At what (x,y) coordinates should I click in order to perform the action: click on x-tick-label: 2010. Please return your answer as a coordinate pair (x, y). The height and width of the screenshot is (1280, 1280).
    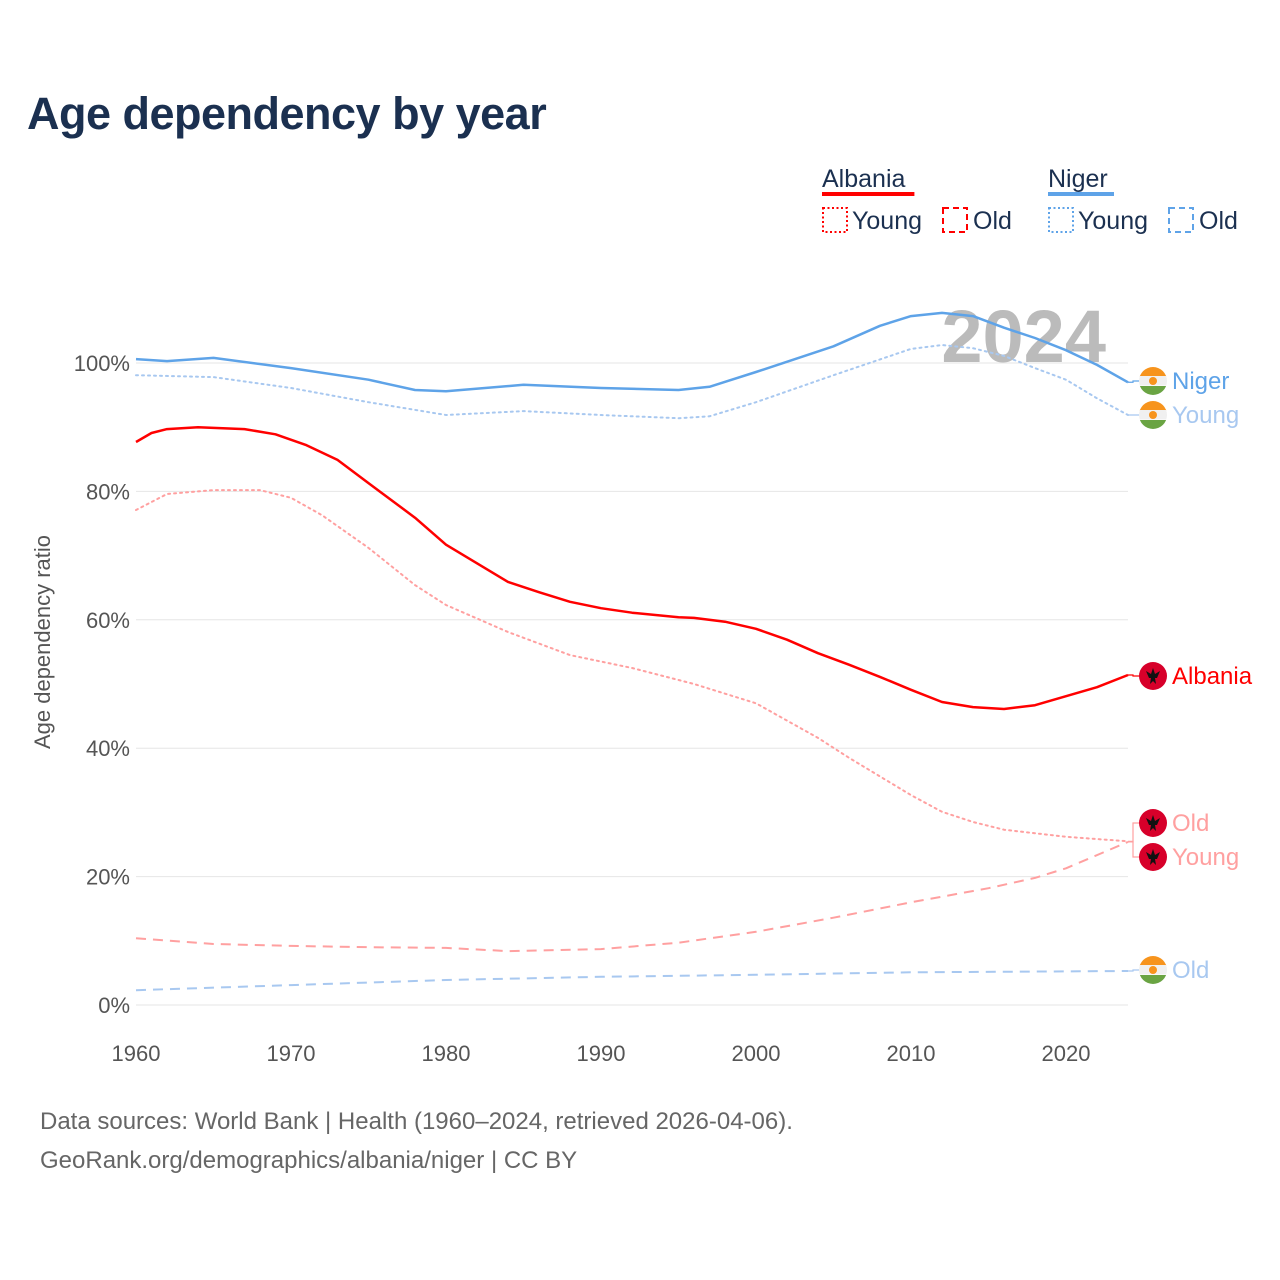
    Looking at the image, I should click on (911, 1053).